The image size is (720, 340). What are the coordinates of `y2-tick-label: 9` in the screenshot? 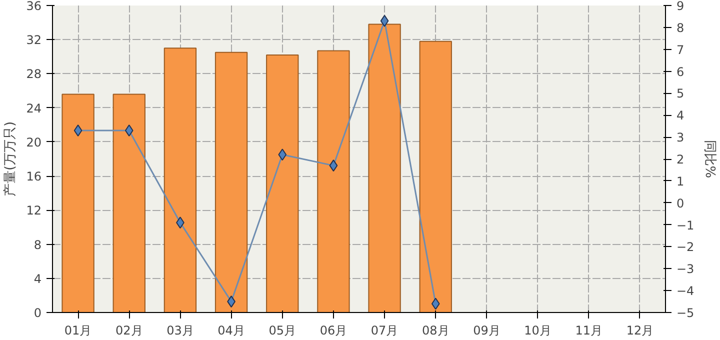 It's located at (680, 6).